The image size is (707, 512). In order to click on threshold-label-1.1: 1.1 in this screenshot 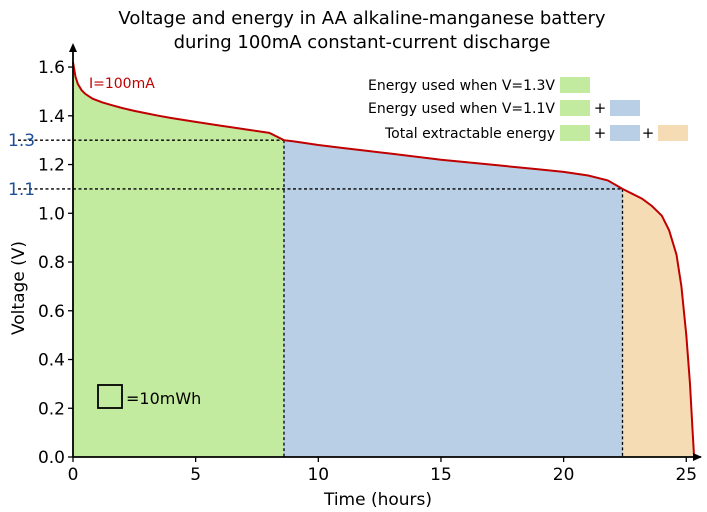, I will do `click(21, 190)`.